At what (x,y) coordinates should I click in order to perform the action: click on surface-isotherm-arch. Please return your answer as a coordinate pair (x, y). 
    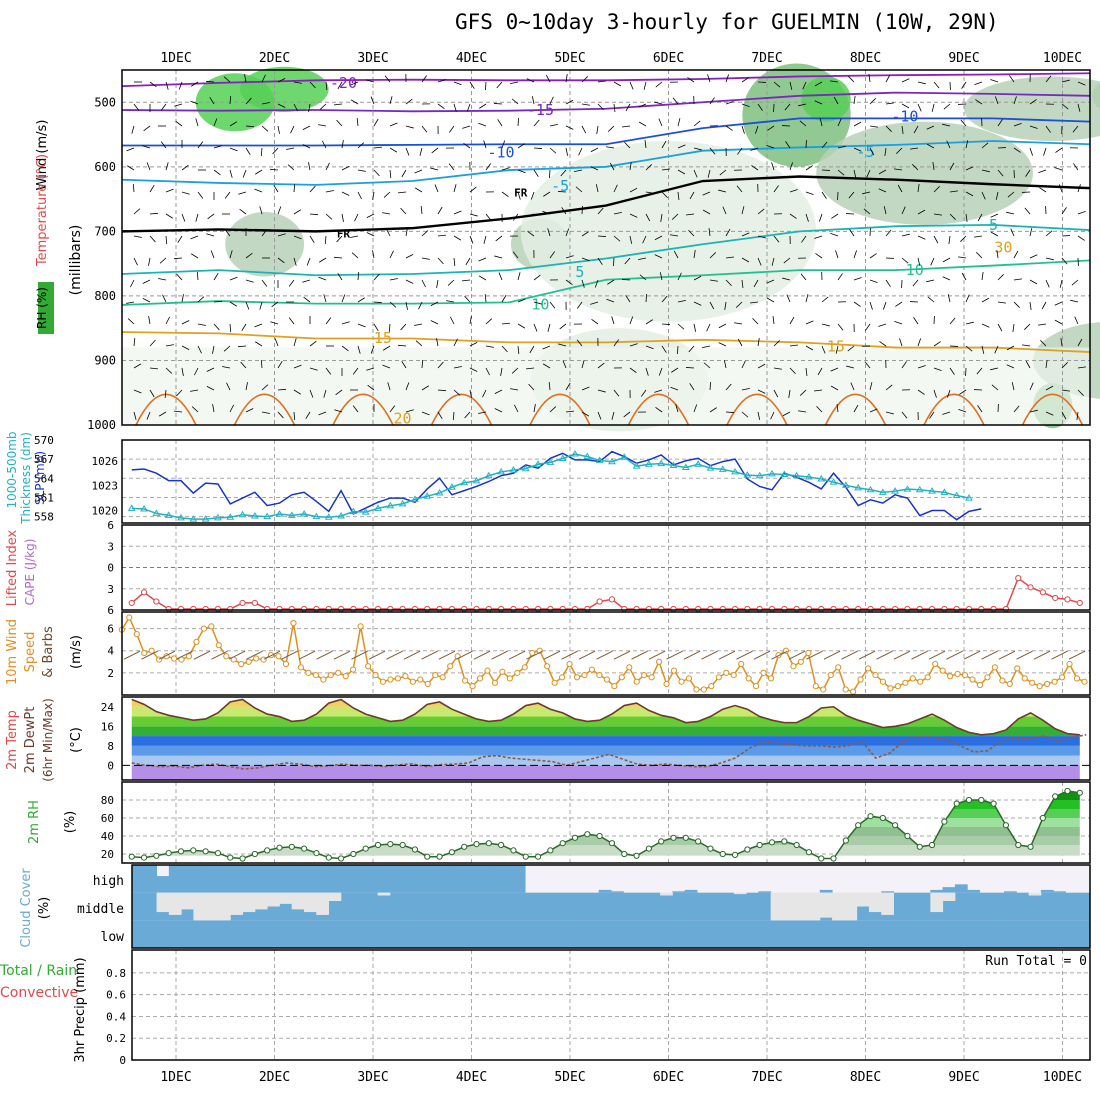
    Looking at the image, I should click on (855, 409).